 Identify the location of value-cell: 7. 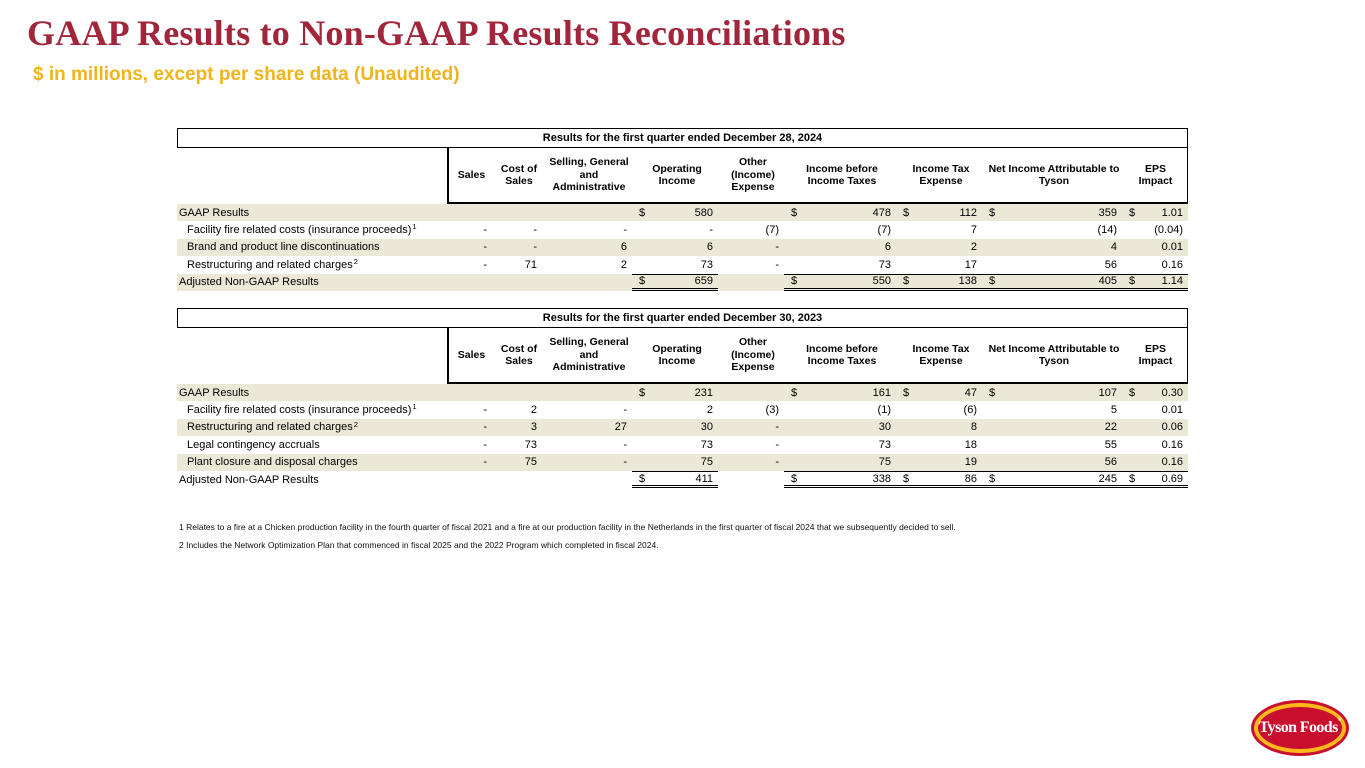
(939, 229).